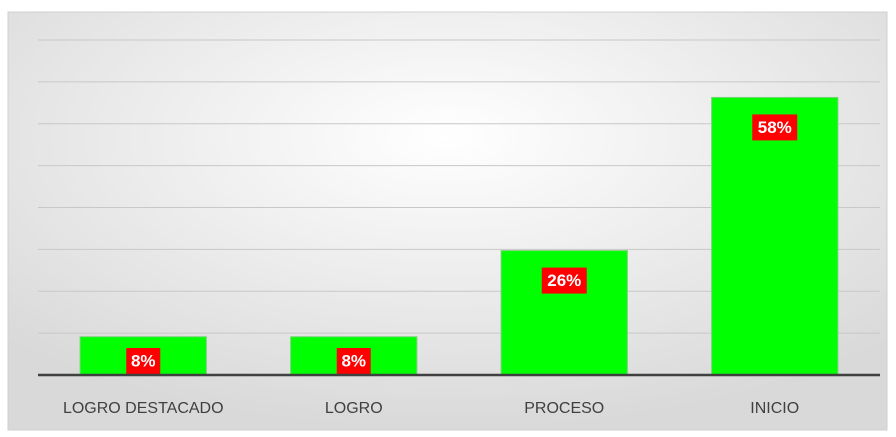 The height and width of the screenshot is (437, 896). What do you see at coordinates (354, 408) in the screenshot?
I see `x-tick-label: LOGRO` at bounding box center [354, 408].